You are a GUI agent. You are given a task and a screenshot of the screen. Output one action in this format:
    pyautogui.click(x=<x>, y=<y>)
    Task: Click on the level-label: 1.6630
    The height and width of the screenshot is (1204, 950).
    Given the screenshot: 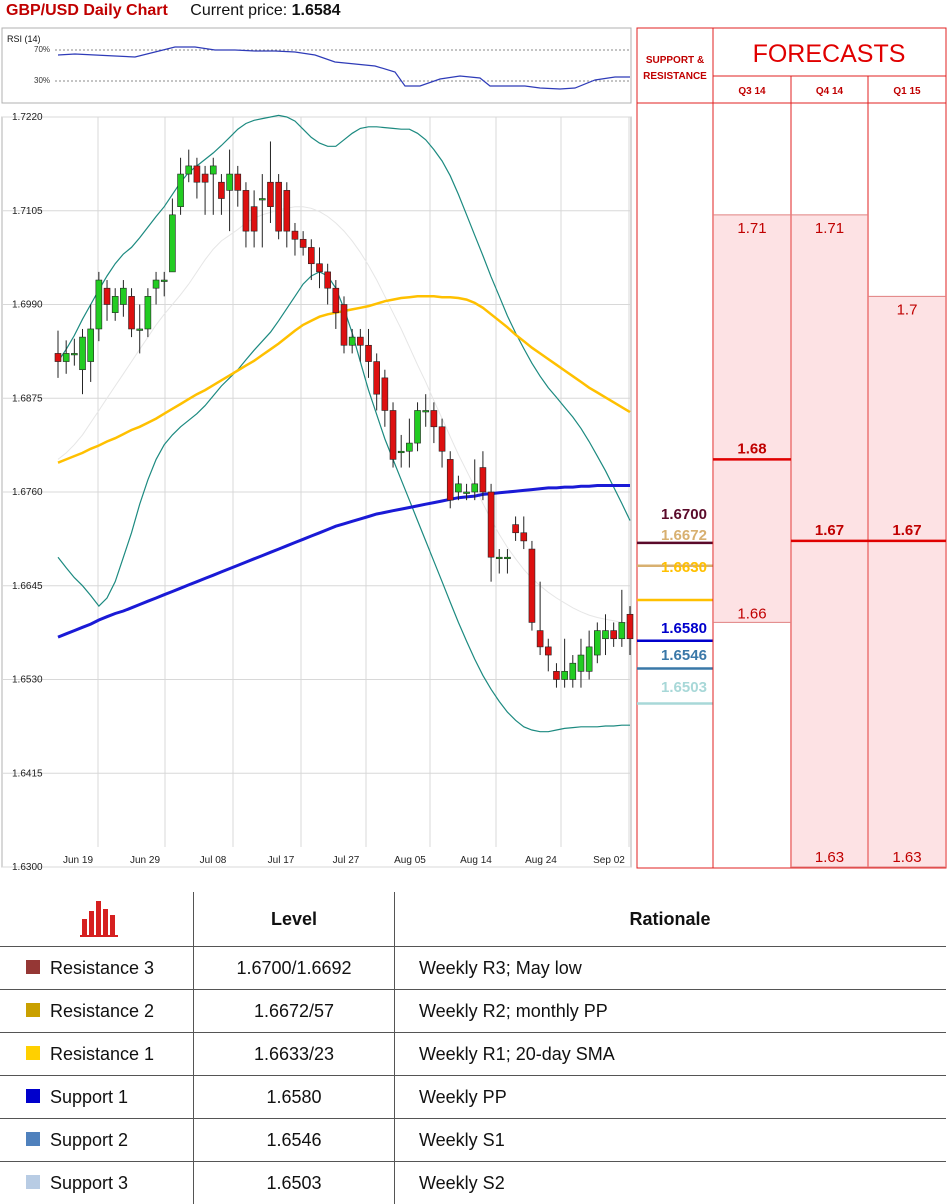 What is the action you would take?
    pyautogui.click(x=684, y=567)
    